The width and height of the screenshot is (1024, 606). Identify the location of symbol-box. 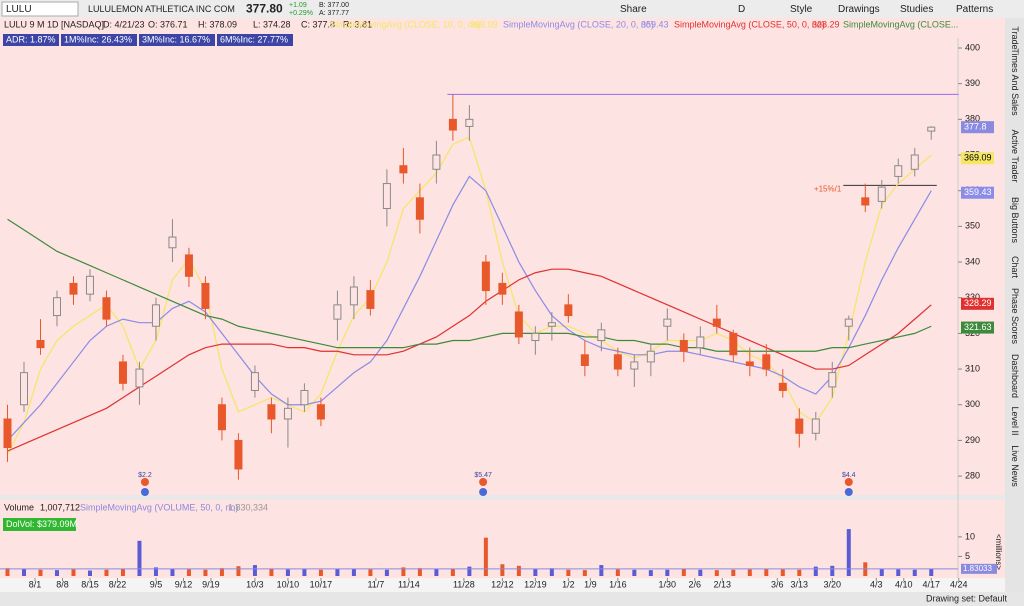
(40, 9).